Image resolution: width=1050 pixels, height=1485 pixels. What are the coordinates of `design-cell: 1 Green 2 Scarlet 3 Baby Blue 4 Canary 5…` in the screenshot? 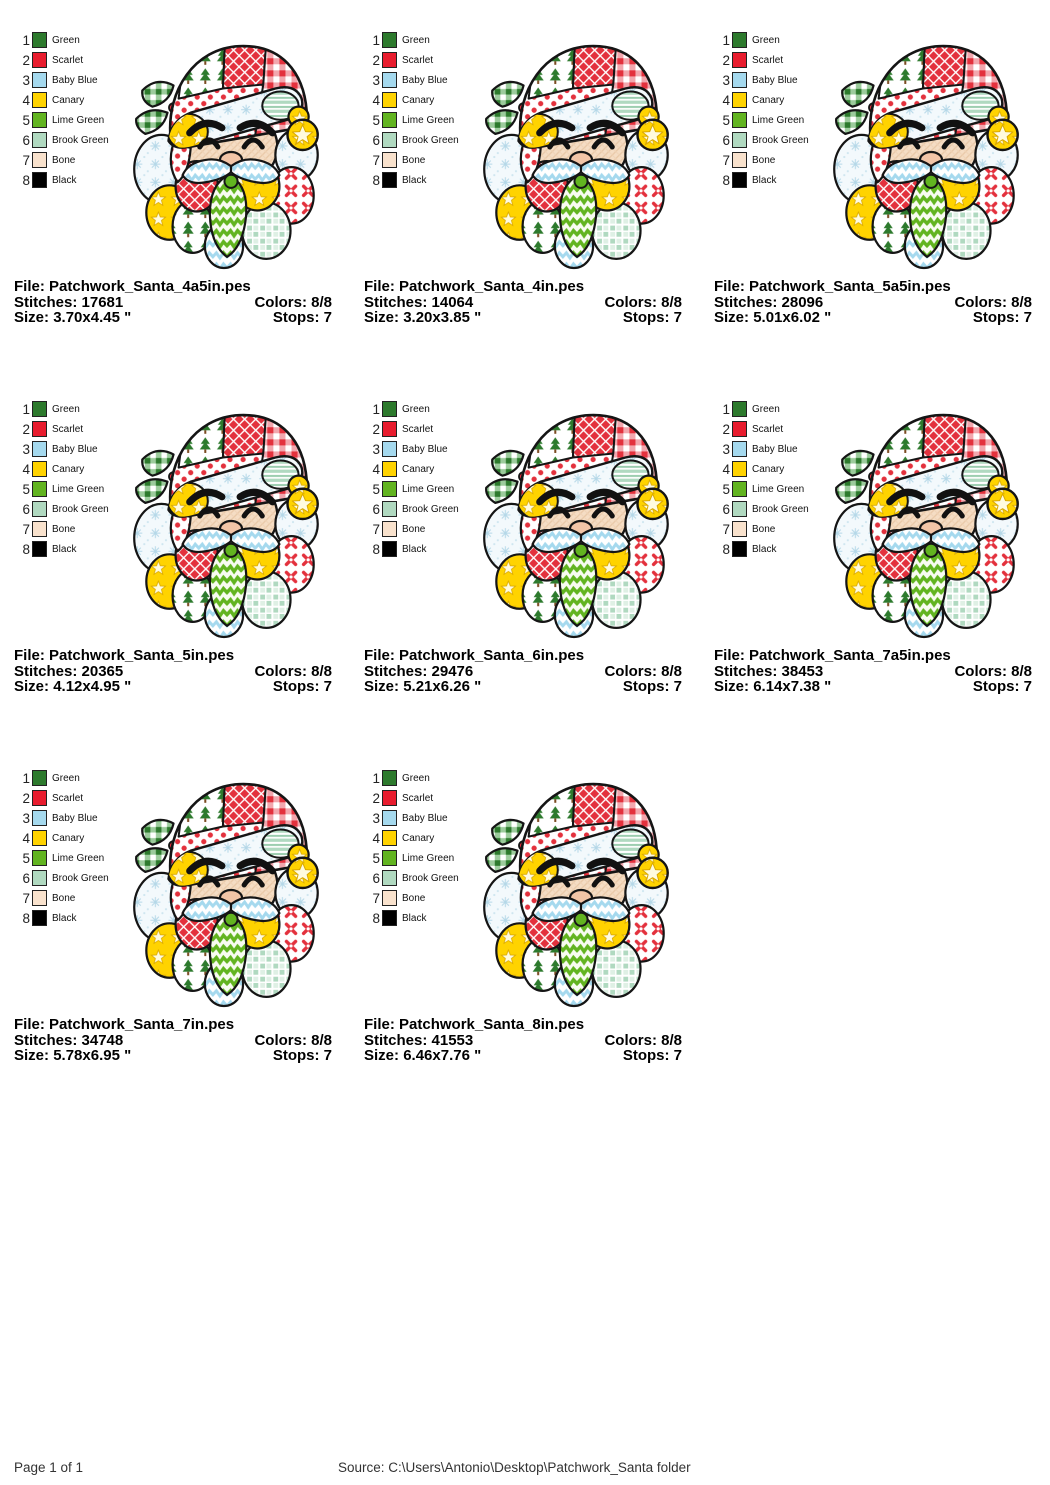 It's located at (875, 197).